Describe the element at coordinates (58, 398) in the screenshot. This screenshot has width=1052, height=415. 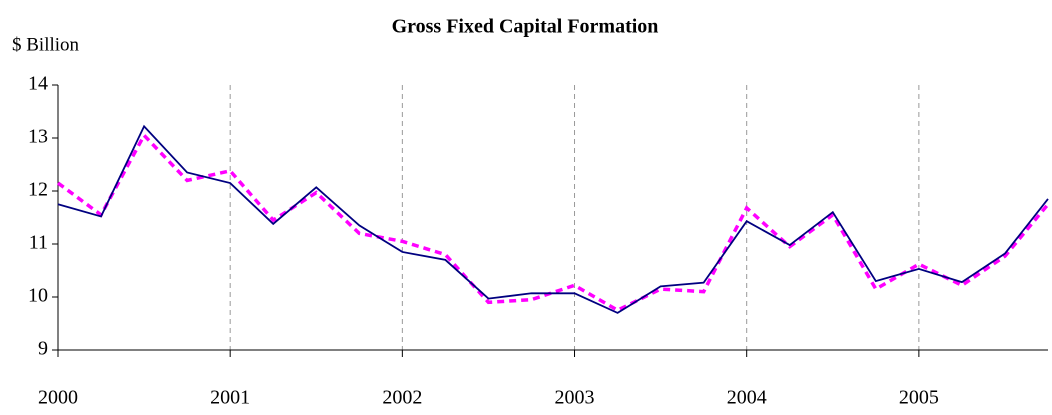
I see `x-tick-label: 2000` at that location.